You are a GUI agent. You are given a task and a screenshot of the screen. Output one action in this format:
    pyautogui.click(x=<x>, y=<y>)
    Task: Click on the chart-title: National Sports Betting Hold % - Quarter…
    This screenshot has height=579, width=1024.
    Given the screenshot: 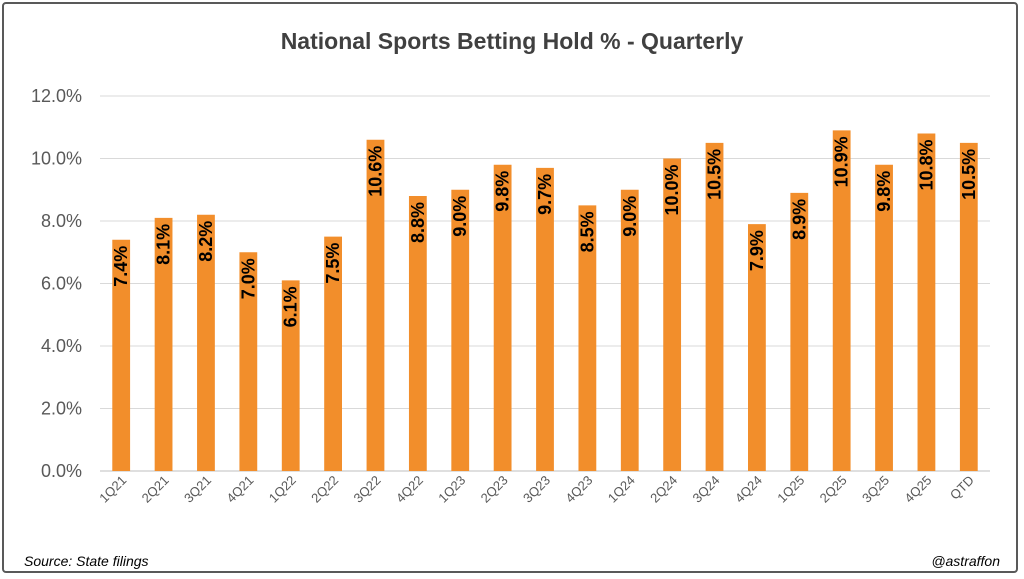 What is the action you would take?
    pyautogui.click(x=512, y=41)
    